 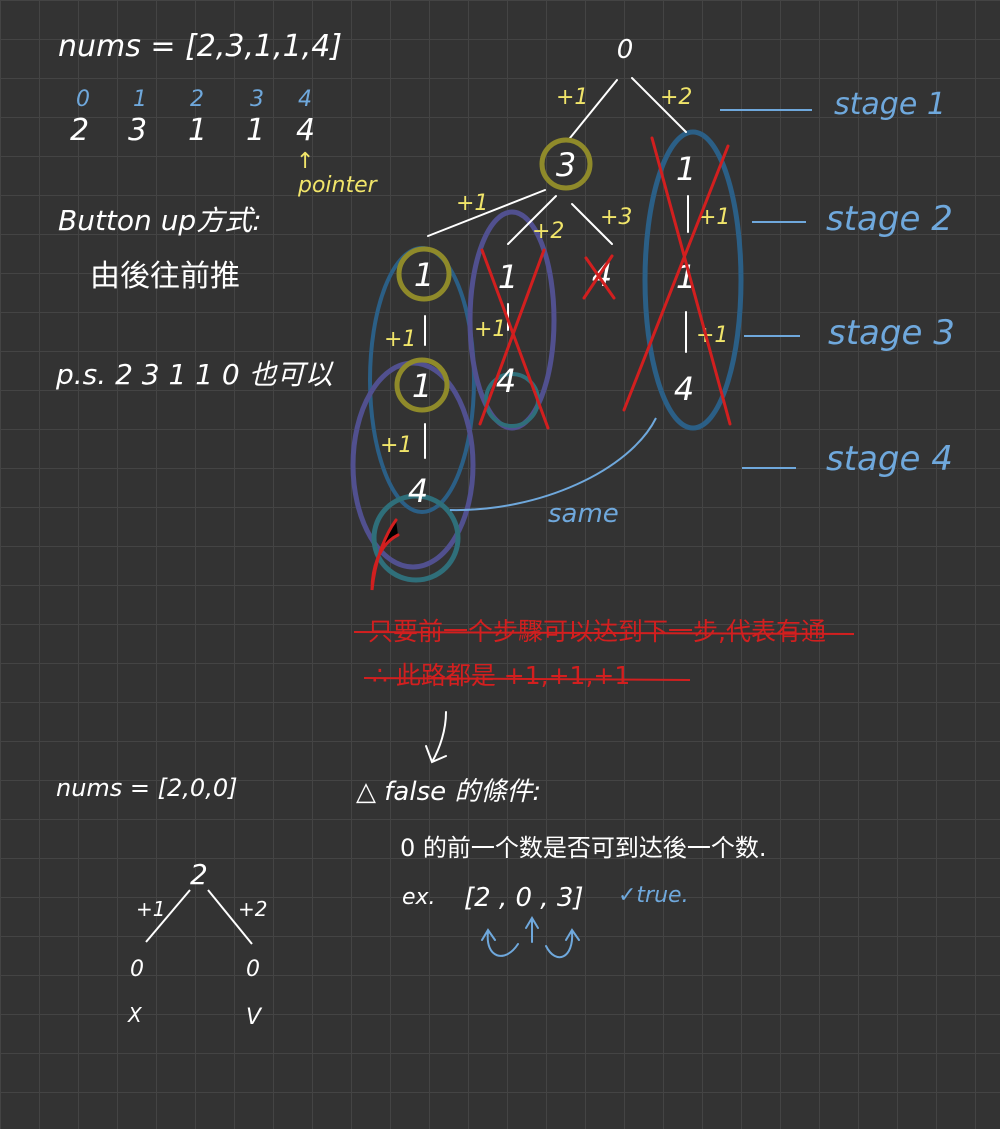 I want to click on example-prefix: ex., so click(x=419, y=897).